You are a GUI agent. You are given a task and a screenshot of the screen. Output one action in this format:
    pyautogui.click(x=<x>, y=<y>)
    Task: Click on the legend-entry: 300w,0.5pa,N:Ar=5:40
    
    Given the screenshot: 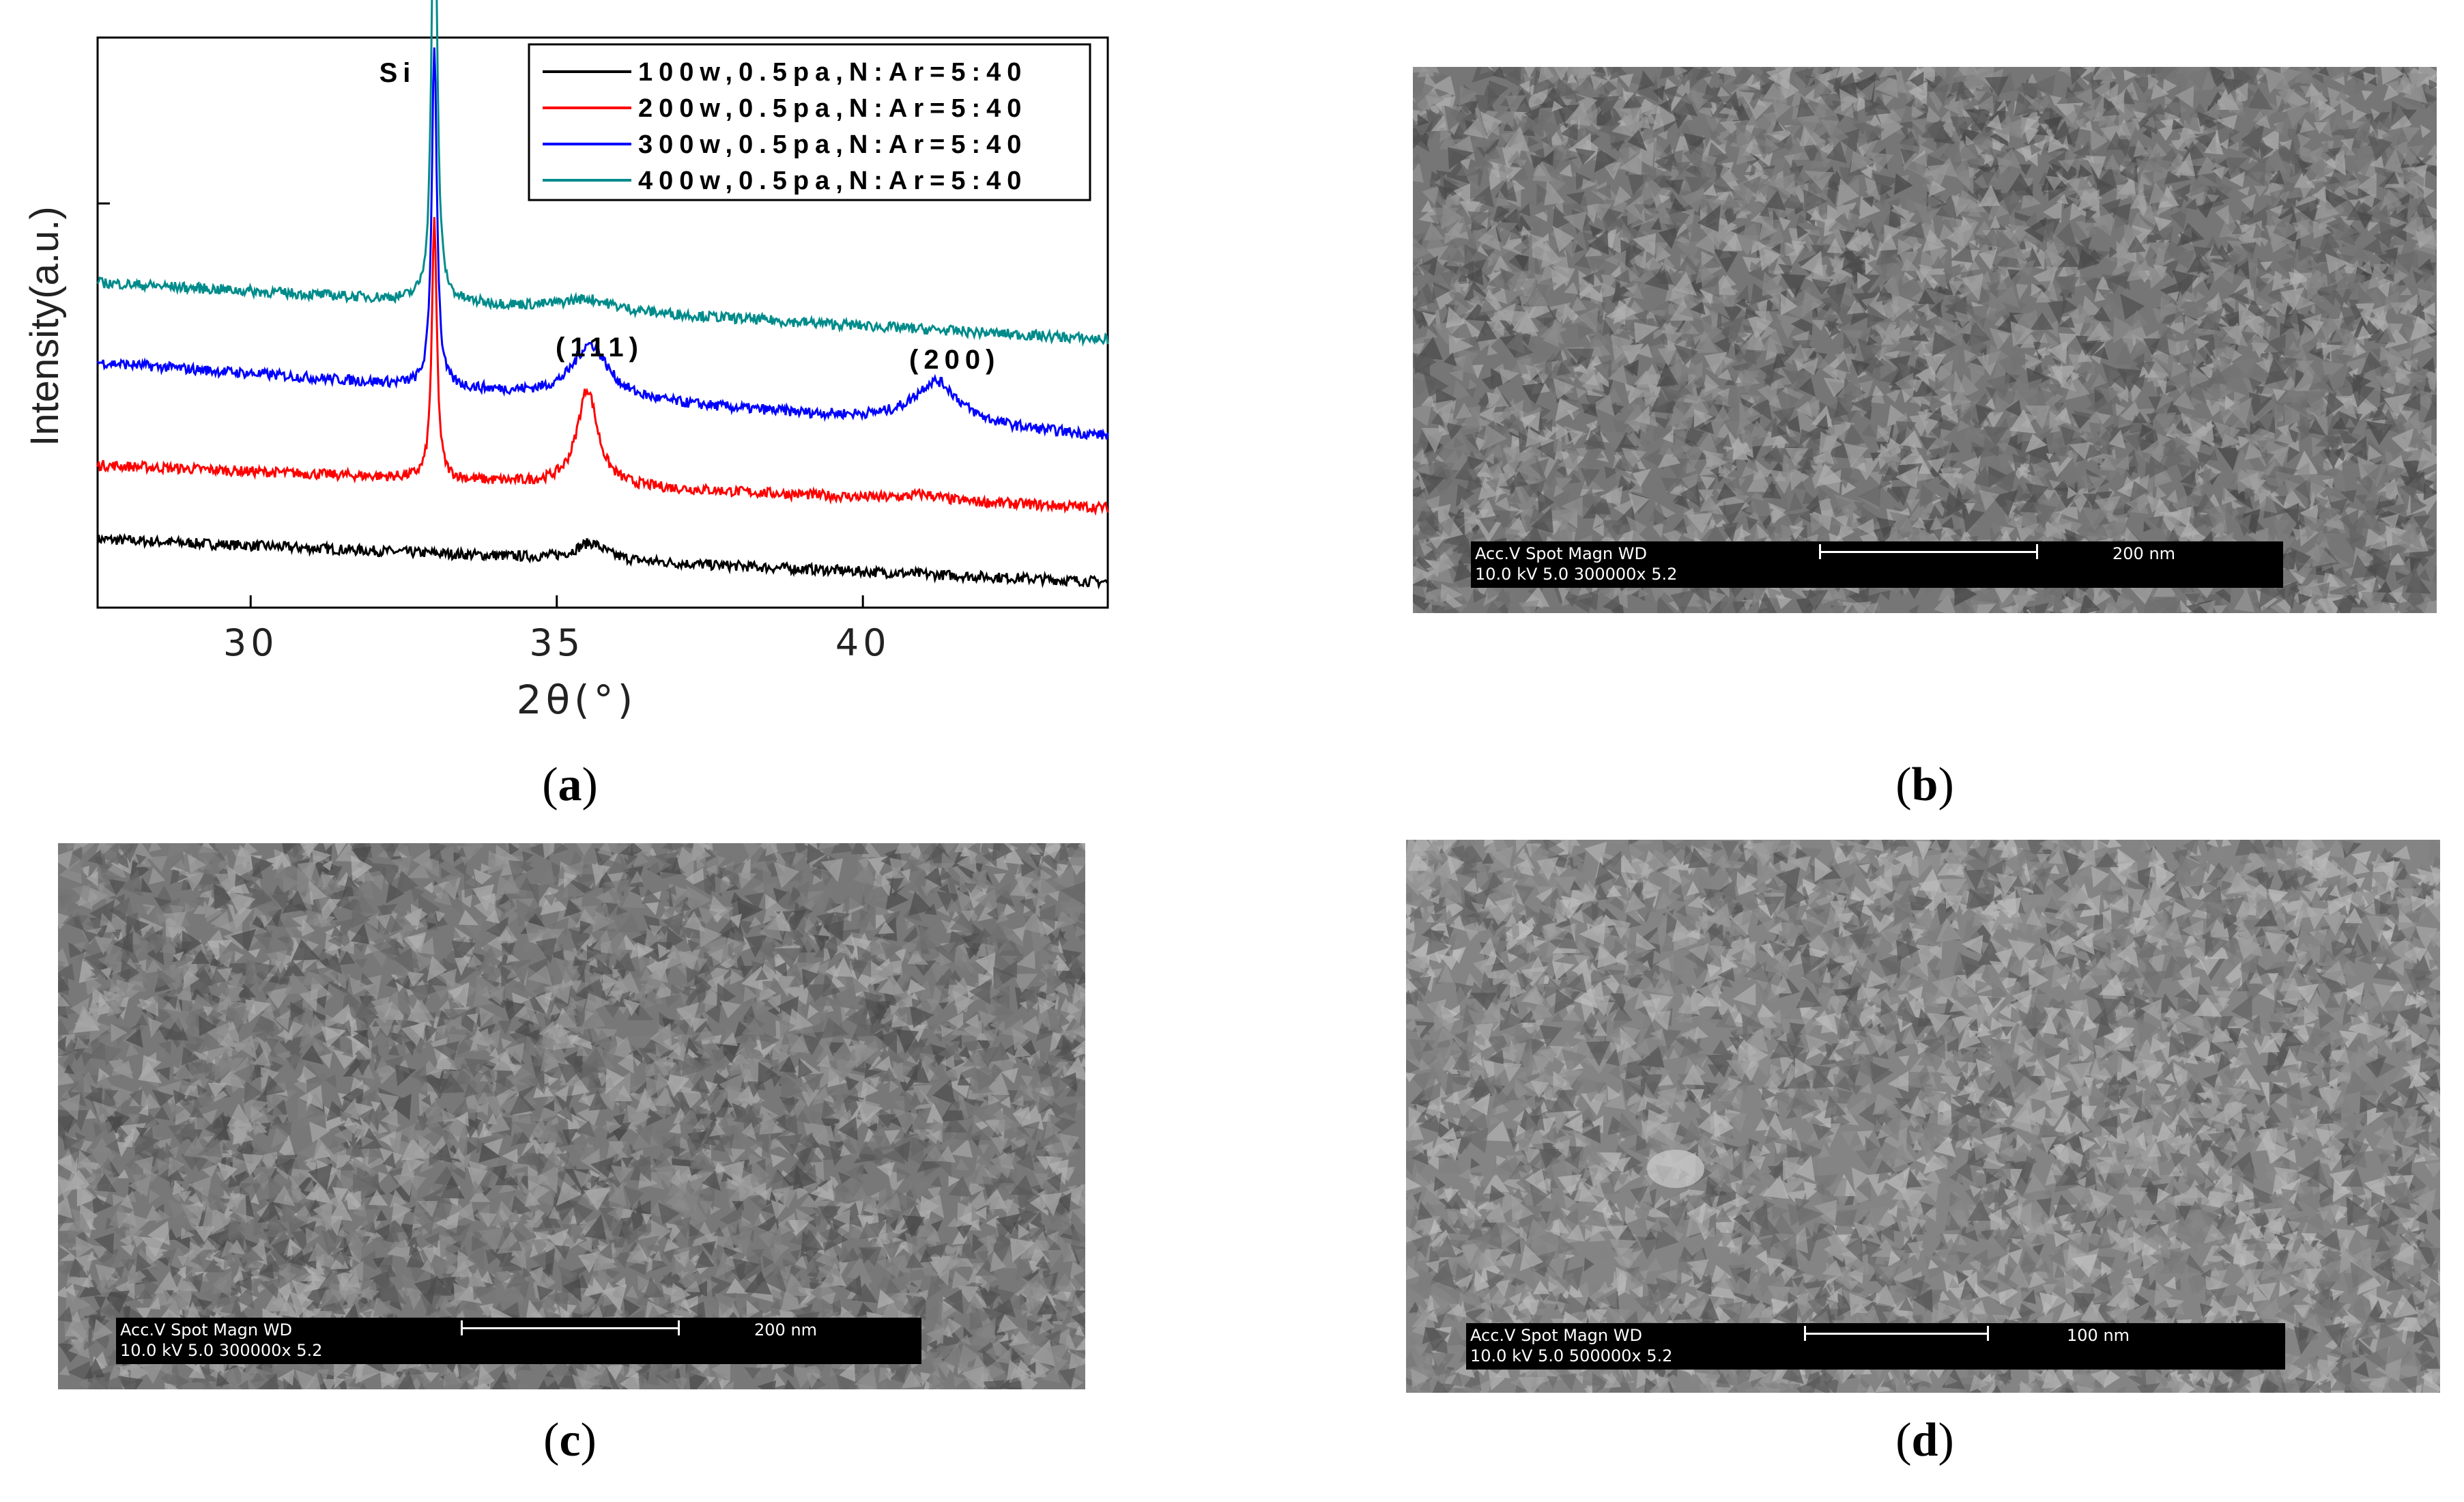 What is the action you would take?
    pyautogui.click(x=832, y=144)
    